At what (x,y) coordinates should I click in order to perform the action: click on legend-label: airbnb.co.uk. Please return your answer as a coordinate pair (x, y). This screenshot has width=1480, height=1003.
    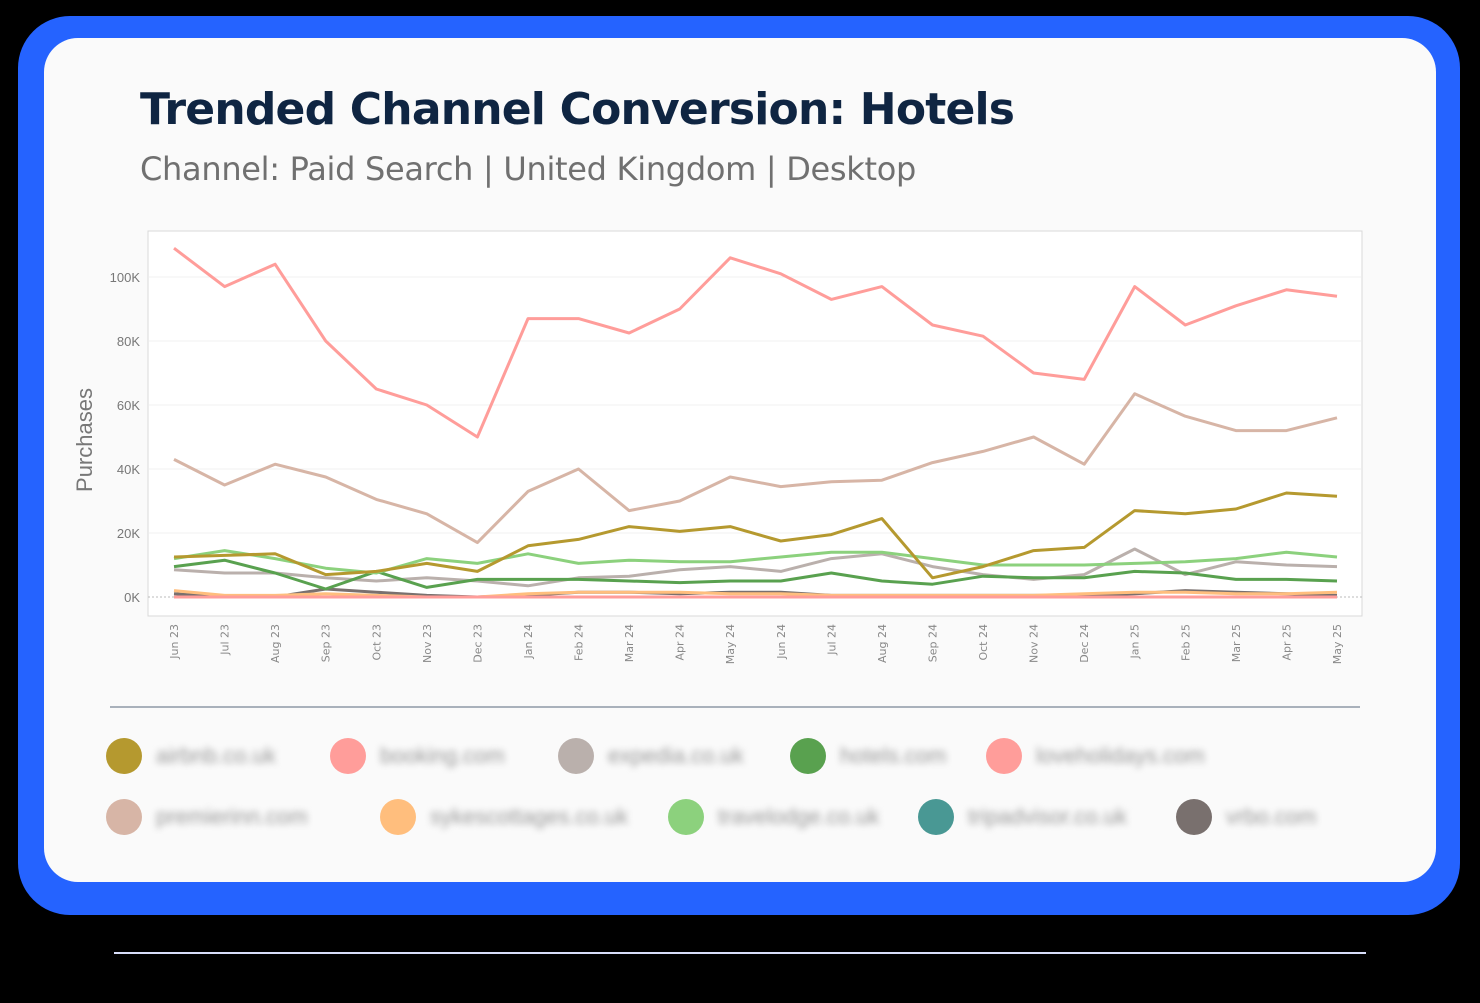
    Looking at the image, I should click on (216, 755).